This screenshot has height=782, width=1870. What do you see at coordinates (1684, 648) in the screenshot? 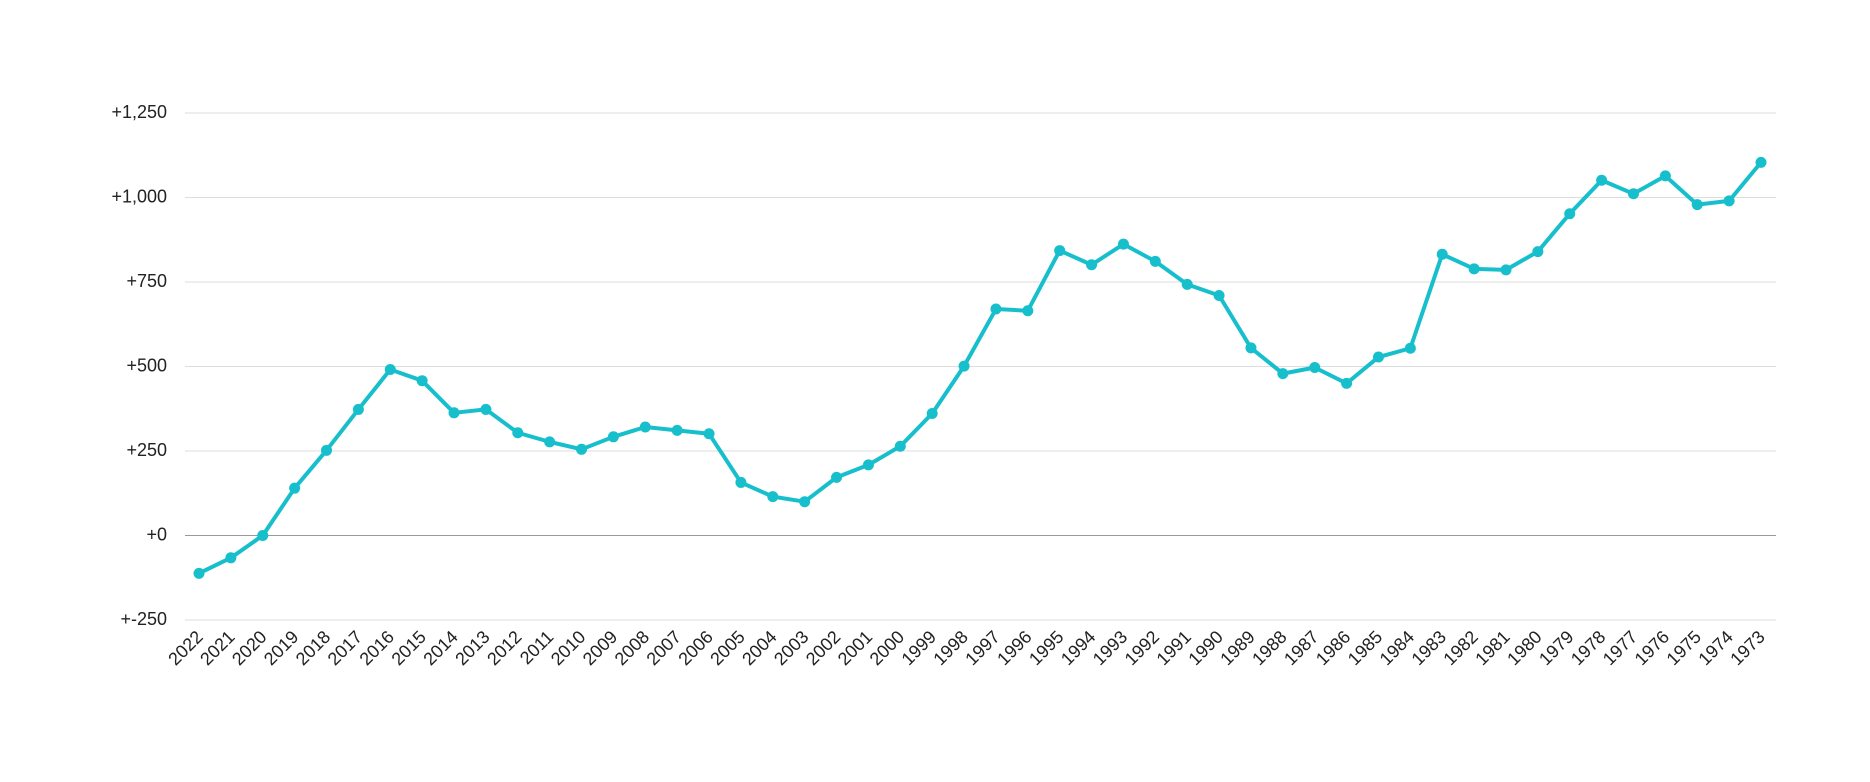
I see `x-tick-label: 1975` at bounding box center [1684, 648].